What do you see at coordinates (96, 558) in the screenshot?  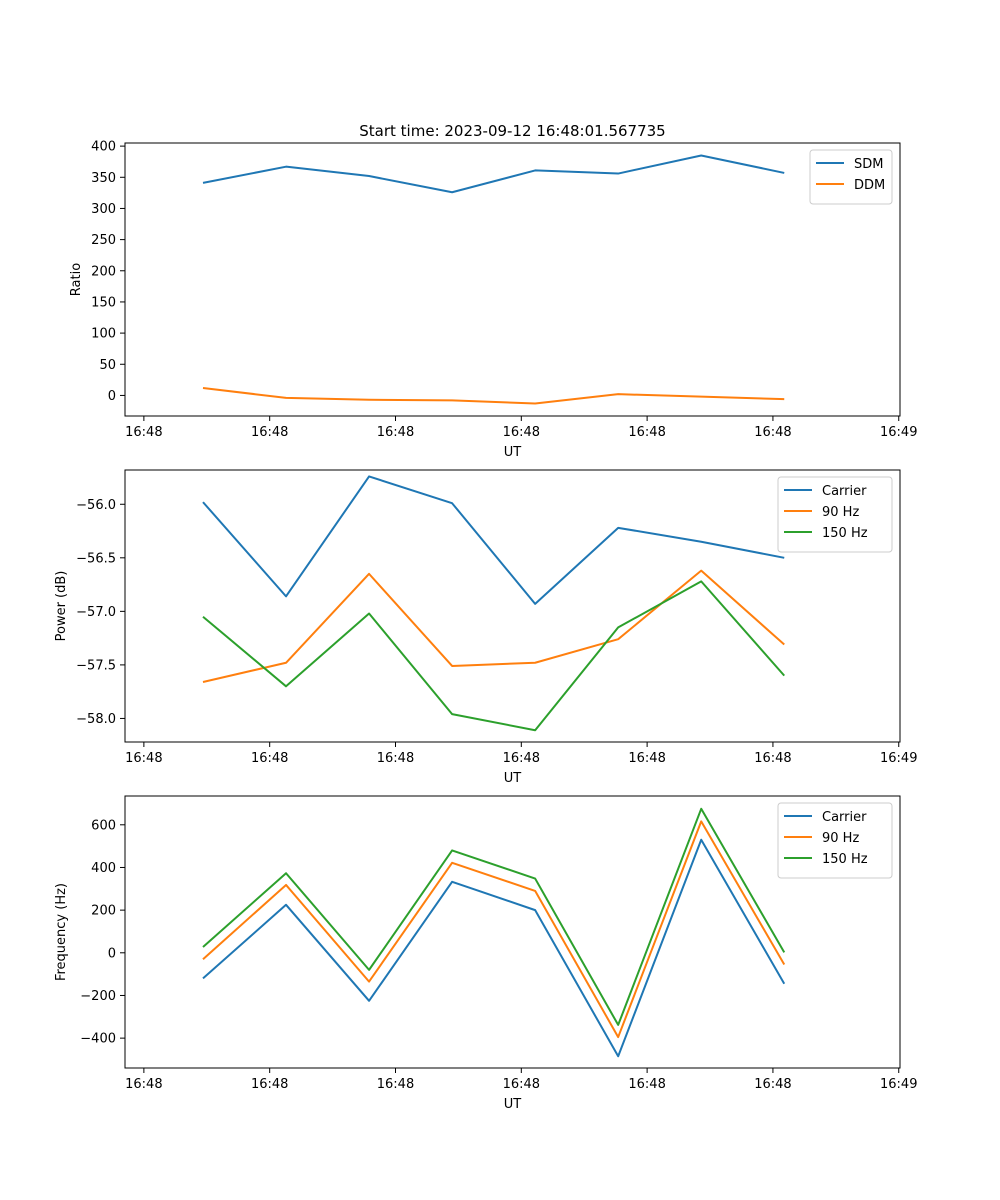 I see `power-y-tick-label: −56.5` at bounding box center [96, 558].